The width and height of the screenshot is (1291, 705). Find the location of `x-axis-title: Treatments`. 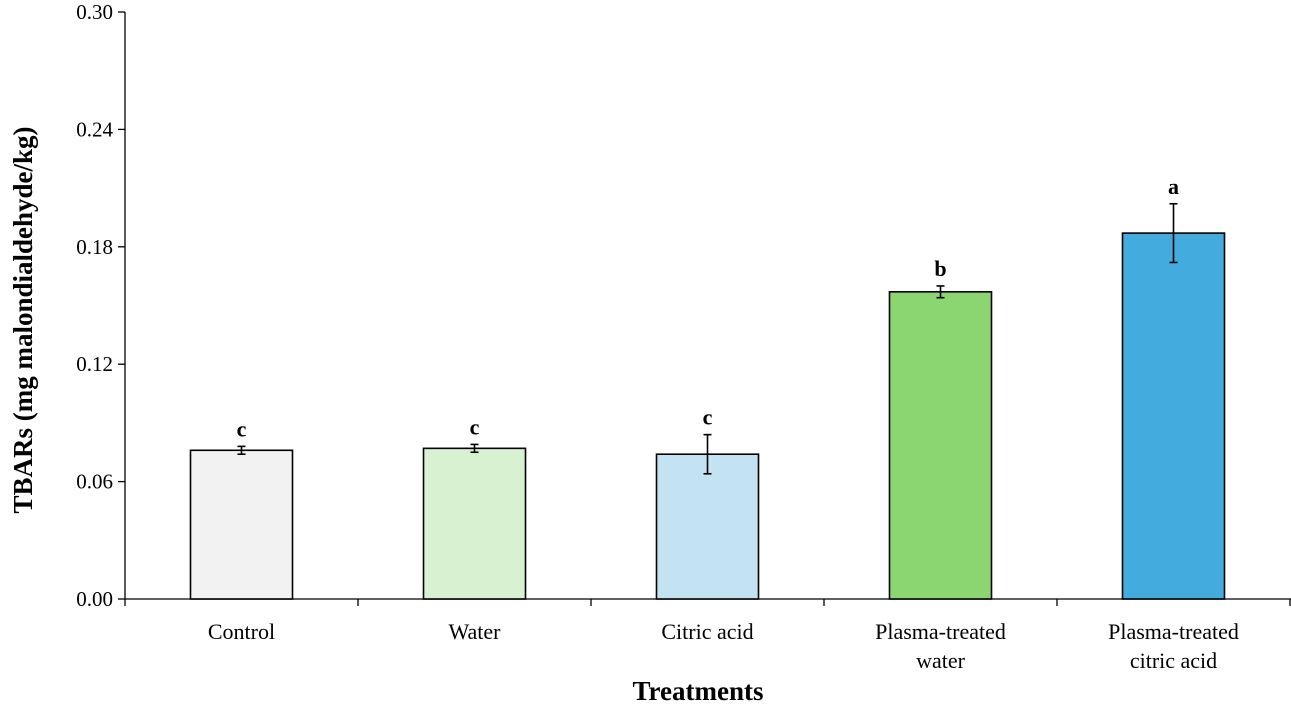

x-axis-title: Treatments is located at coordinates (698, 690).